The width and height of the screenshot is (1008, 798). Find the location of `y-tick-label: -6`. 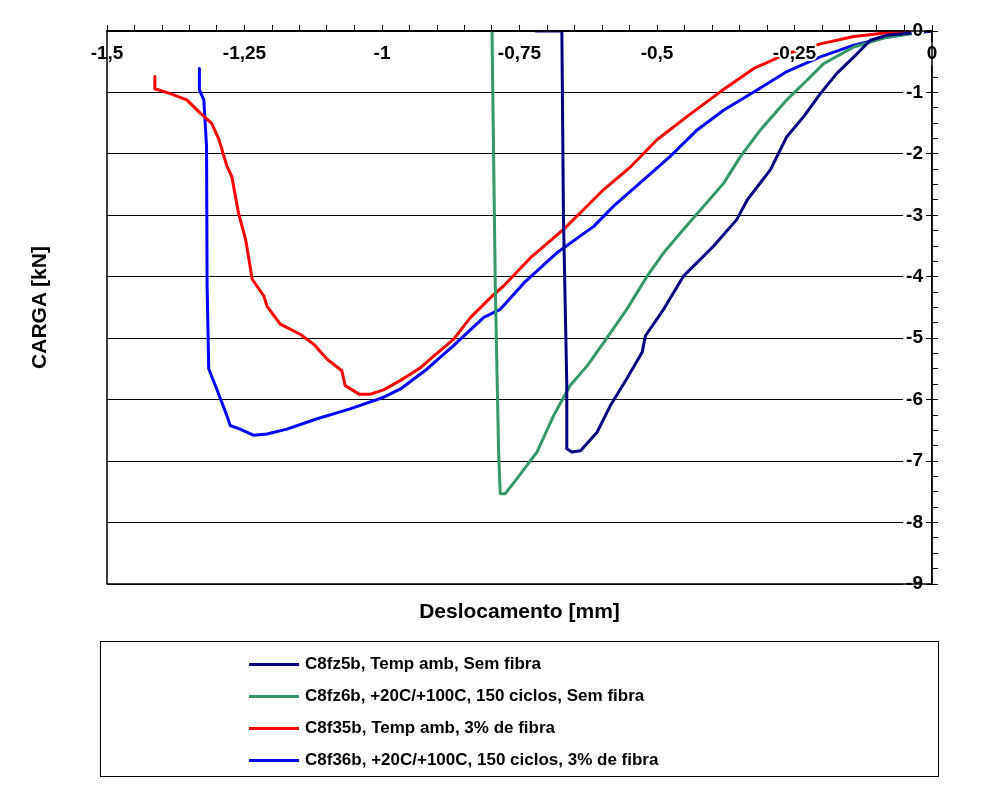

y-tick-label: -6 is located at coordinates (915, 398).